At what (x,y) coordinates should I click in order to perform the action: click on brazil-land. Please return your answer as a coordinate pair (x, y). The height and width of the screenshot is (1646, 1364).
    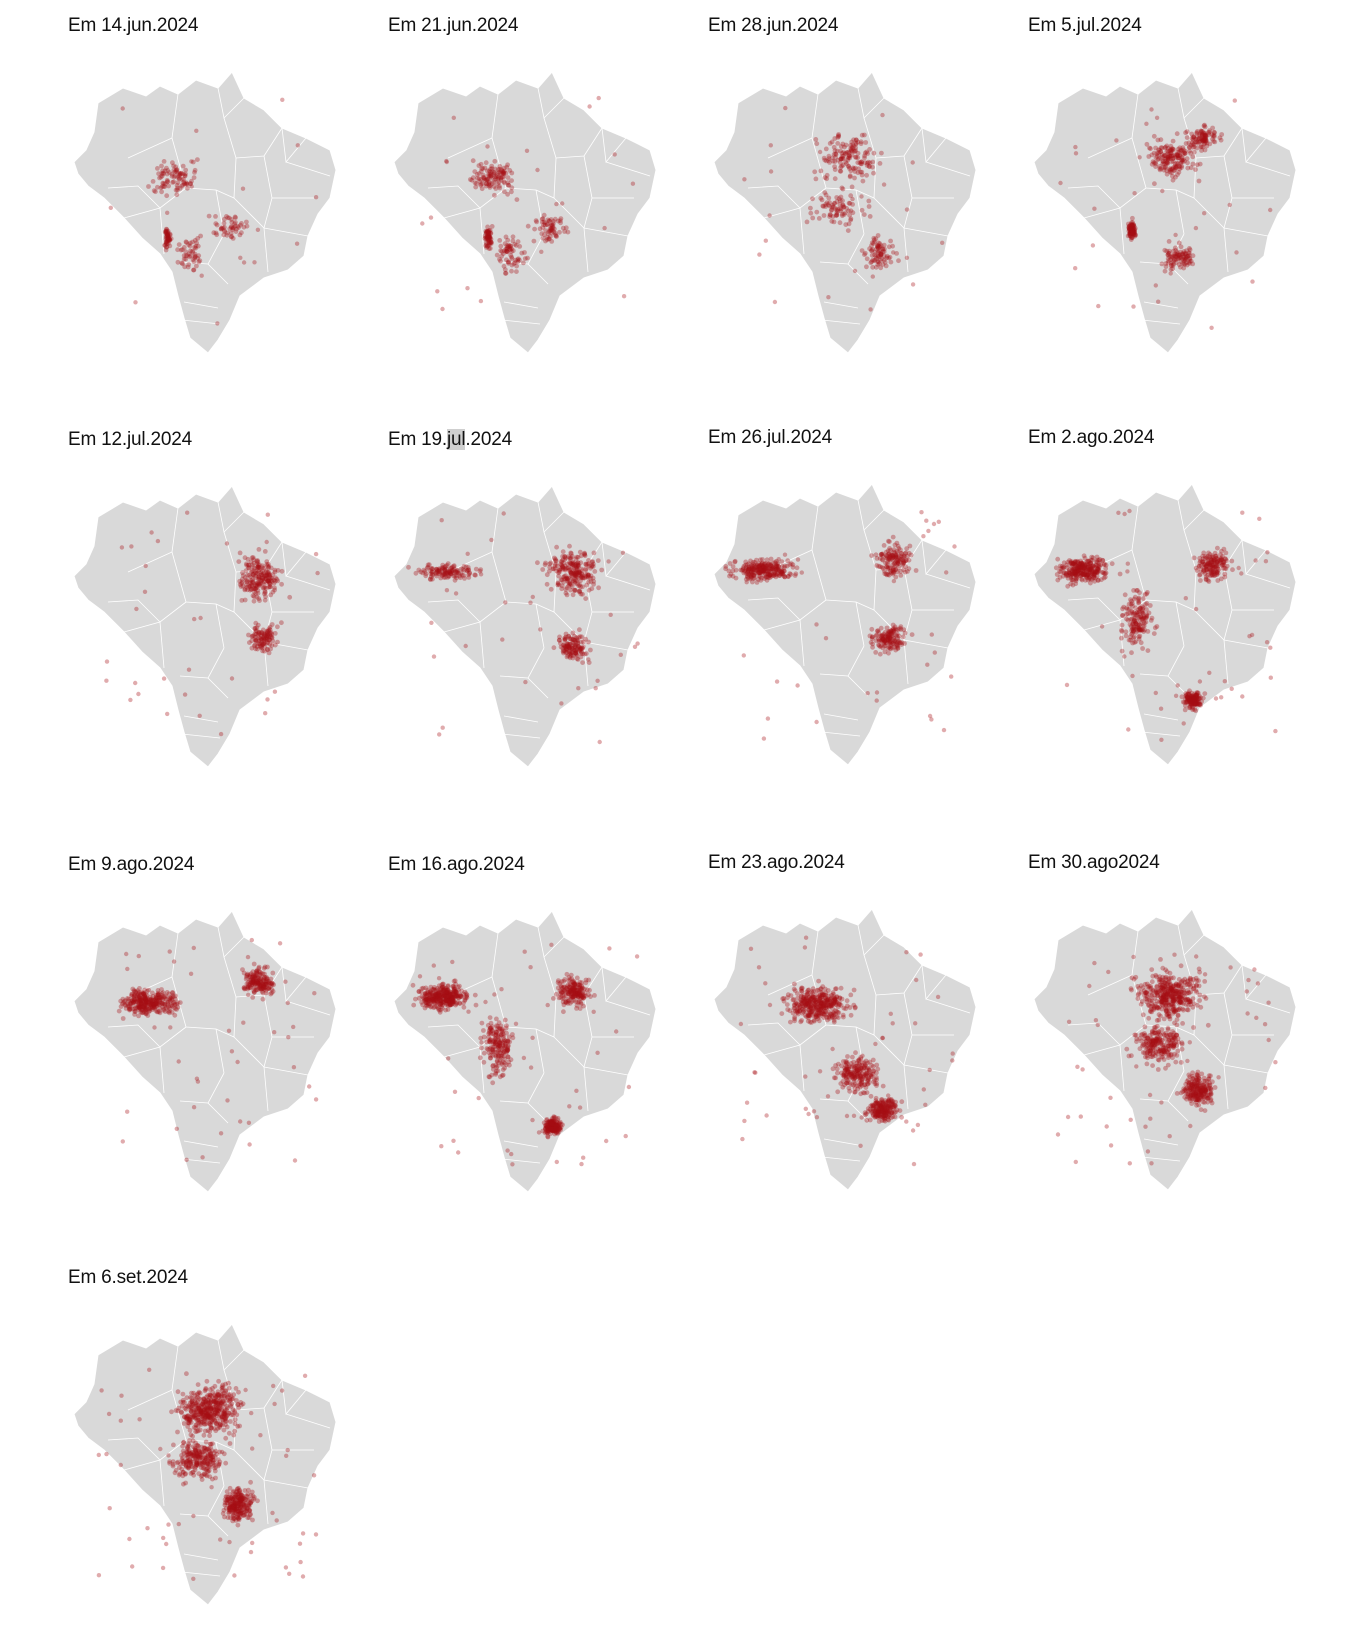
    Looking at the image, I should click on (525, 626).